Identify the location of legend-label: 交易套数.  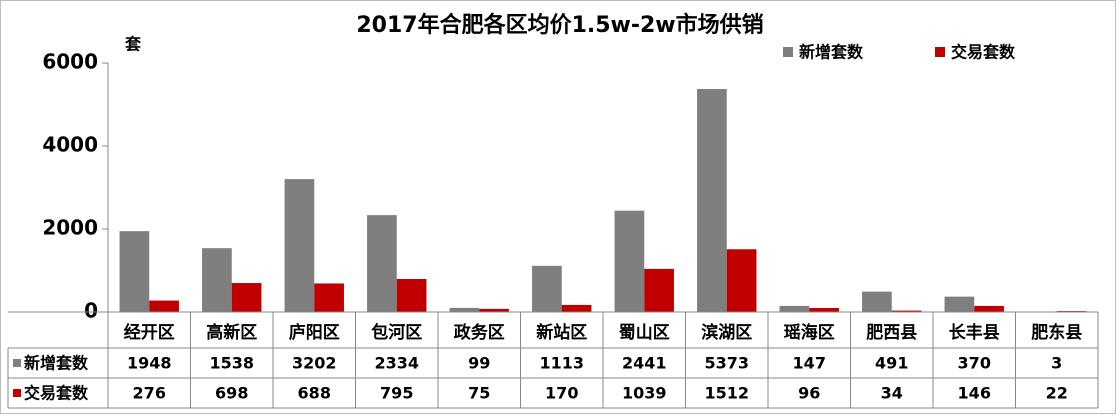
(983, 52).